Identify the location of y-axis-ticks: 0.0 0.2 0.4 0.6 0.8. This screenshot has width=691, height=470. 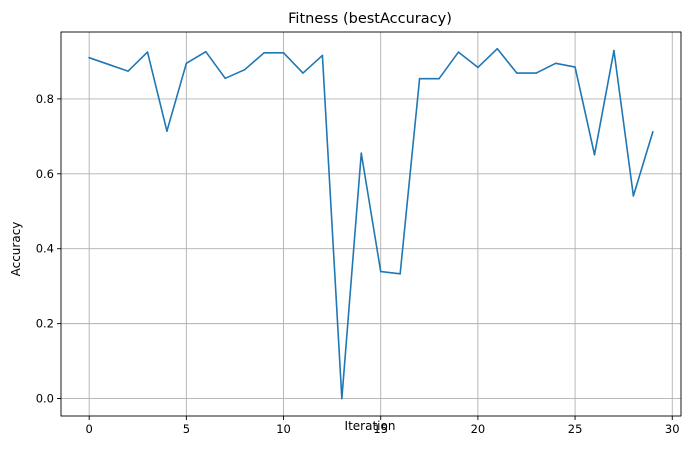
(48, 249).